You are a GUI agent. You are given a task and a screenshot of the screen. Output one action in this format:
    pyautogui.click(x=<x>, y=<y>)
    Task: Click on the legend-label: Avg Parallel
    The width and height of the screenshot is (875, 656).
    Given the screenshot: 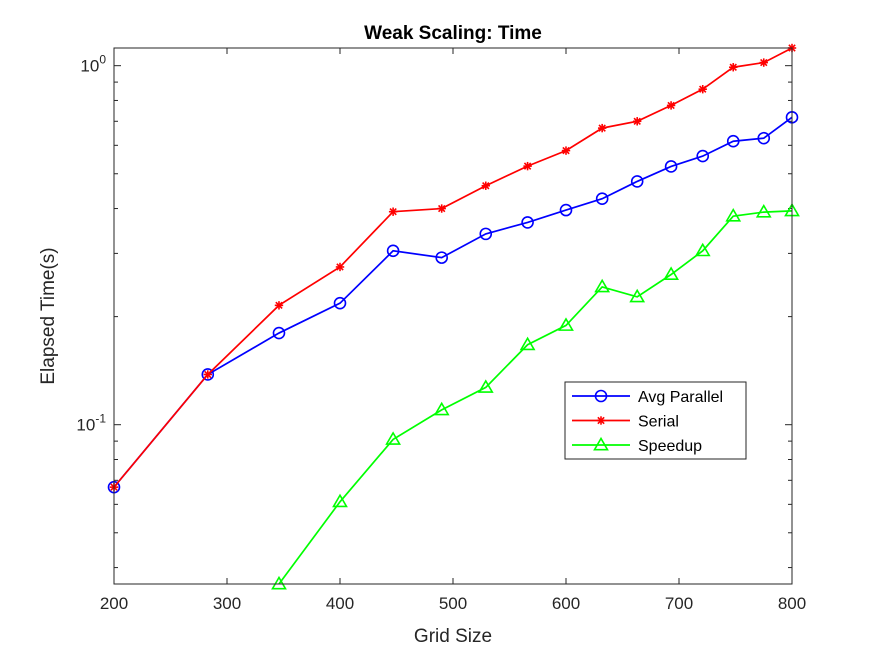 What is the action you would take?
    pyautogui.click(x=680, y=397)
    